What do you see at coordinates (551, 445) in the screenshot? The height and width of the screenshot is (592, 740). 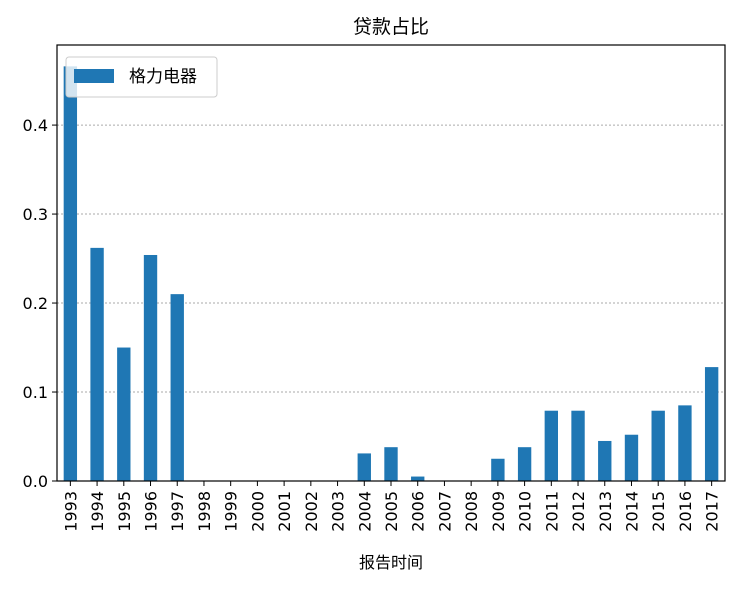 I see `bar-2011` at bounding box center [551, 445].